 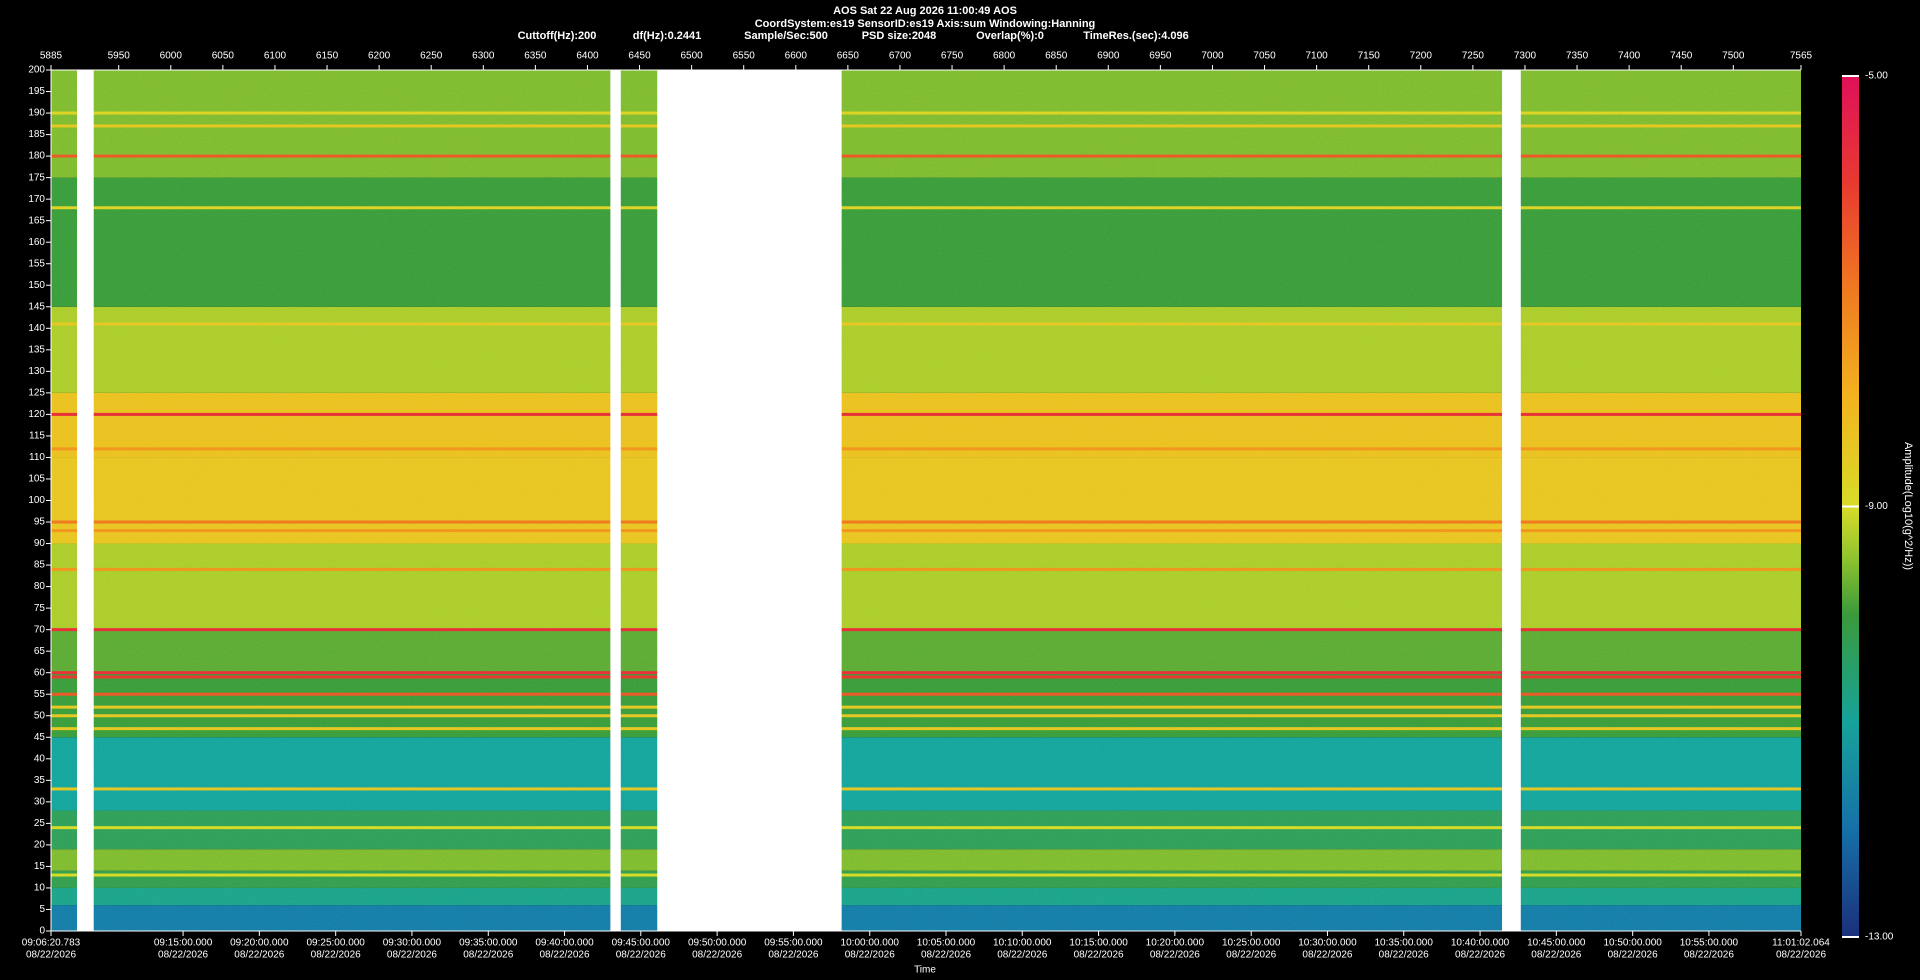 I want to click on colorbar-tick-label: -5.00, so click(x=1876, y=76).